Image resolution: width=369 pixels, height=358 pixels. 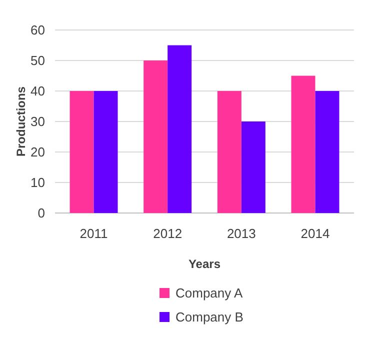 What do you see at coordinates (167, 233) in the screenshot?
I see `x-tick-label: 2012` at bounding box center [167, 233].